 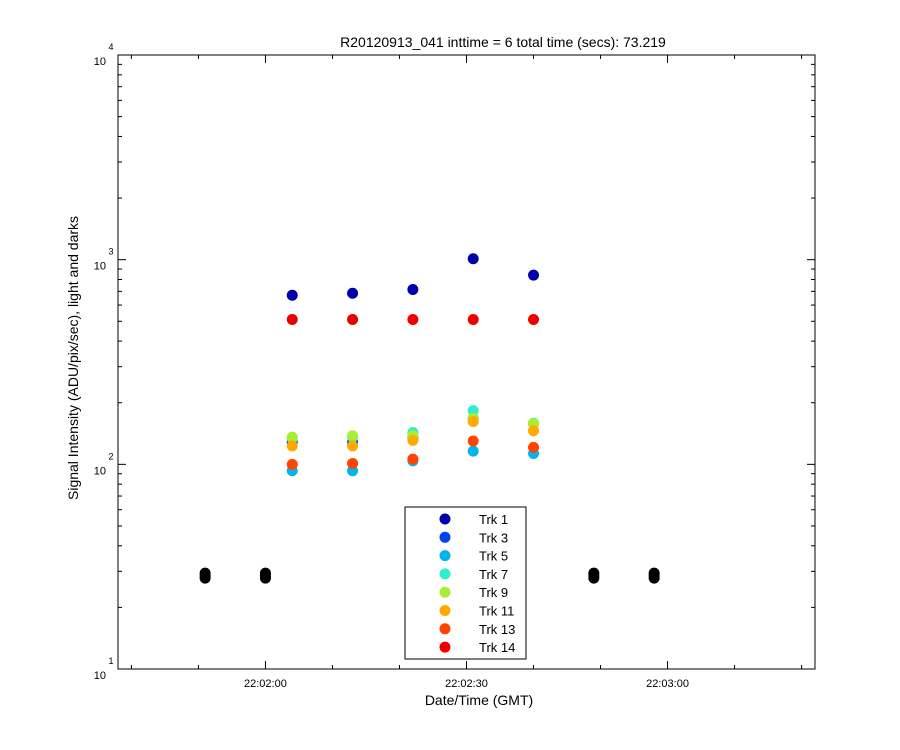 I want to click on y-tick-label-exponent: 1, so click(x=110, y=661).